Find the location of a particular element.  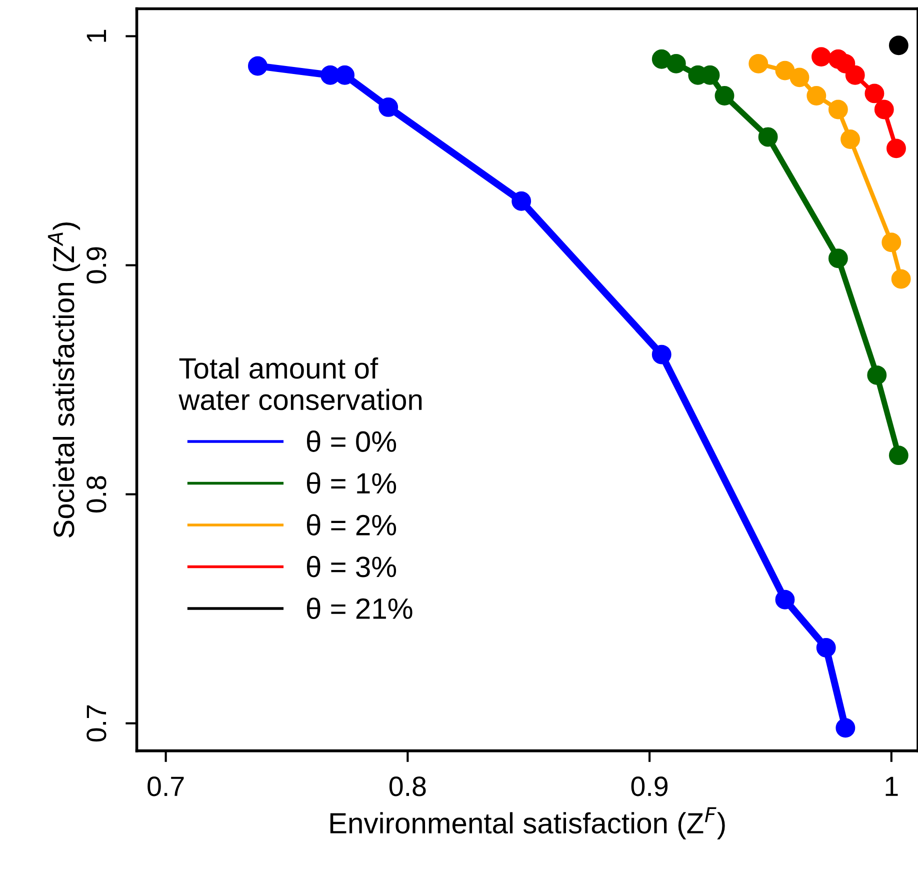

legend-label: θ = 2% is located at coordinates (351, 525).